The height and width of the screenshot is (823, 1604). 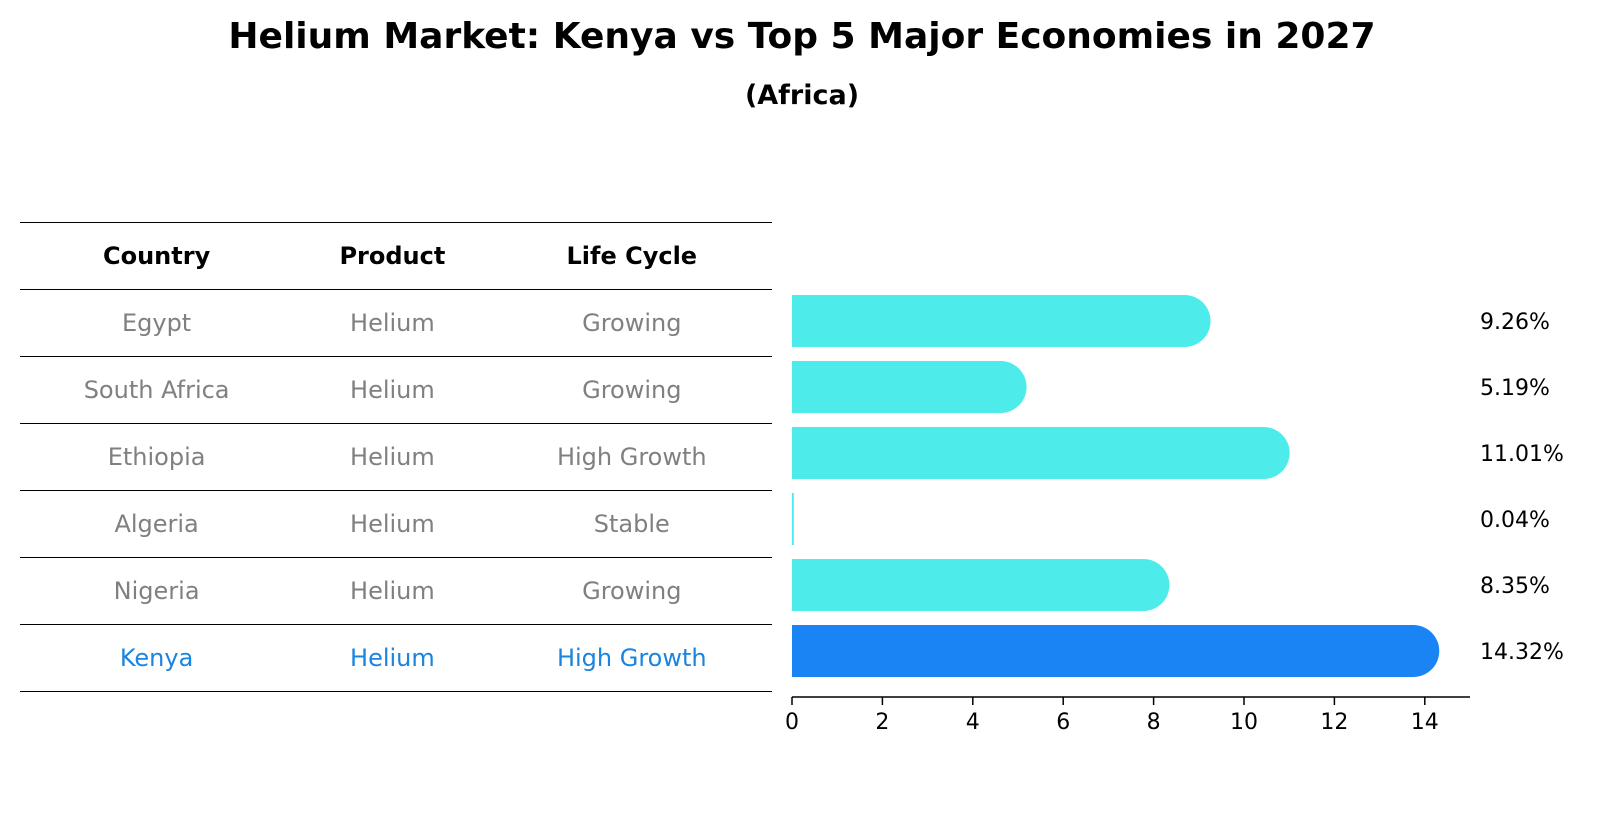 I want to click on x-tick-label: 6, so click(x=1063, y=722).